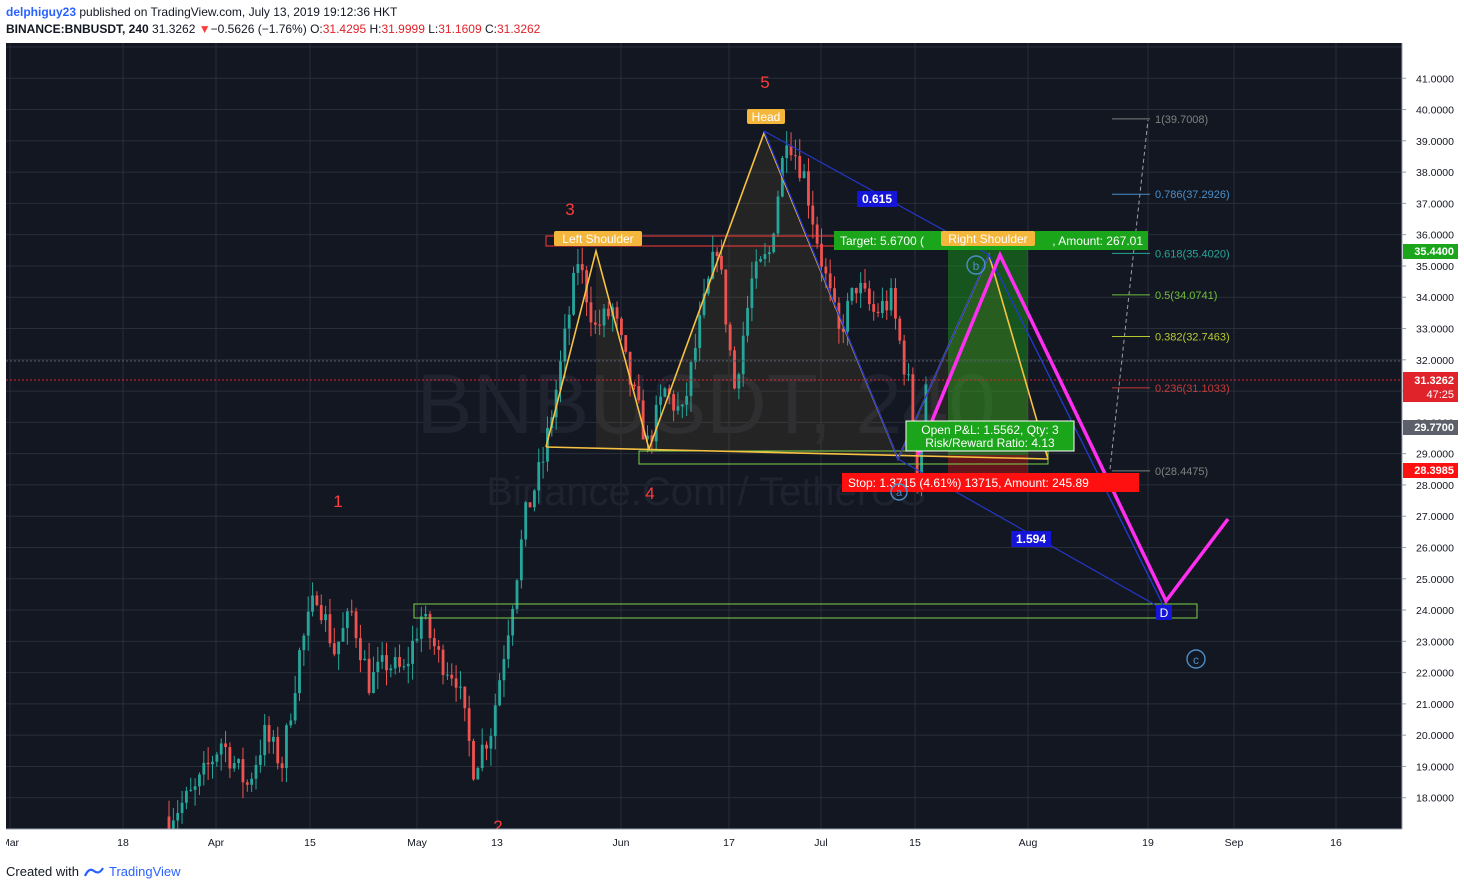  Describe the element at coordinates (649, 493) in the screenshot. I see `wave-label-4: 4` at that location.